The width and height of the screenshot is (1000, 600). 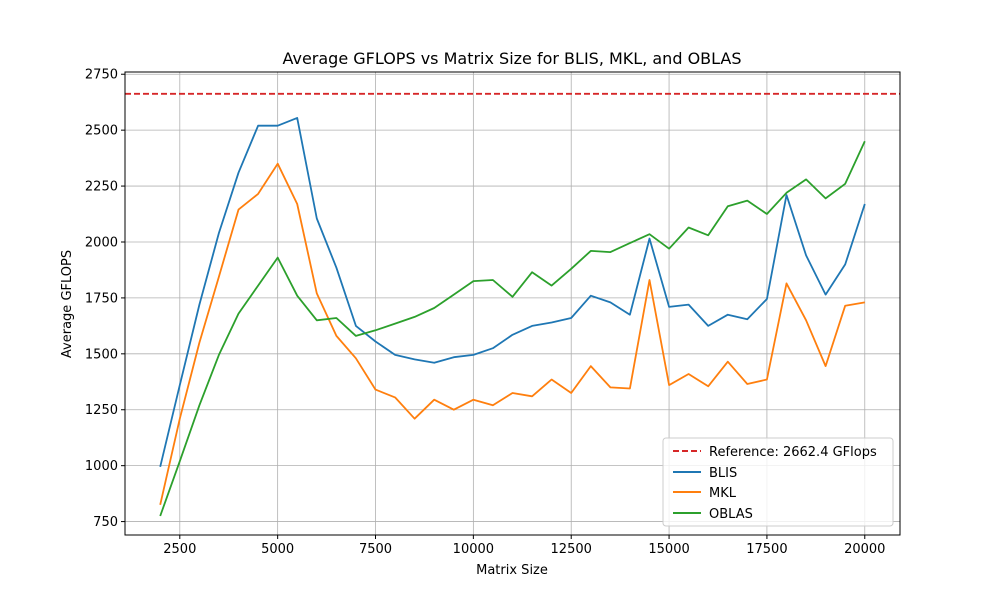 I want to click on x-tick-label: 10000, so click(x=473, y=549).